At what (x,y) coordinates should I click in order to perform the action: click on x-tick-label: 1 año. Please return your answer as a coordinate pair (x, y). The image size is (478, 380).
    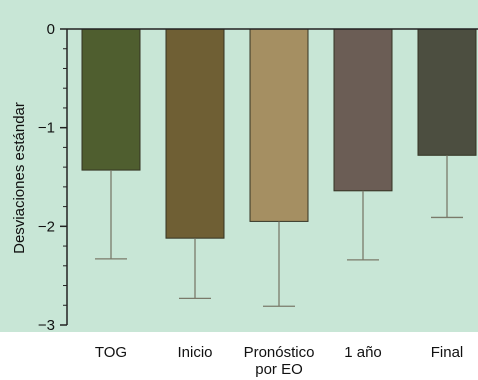
    Looking at the image, I should click on (363, 352).